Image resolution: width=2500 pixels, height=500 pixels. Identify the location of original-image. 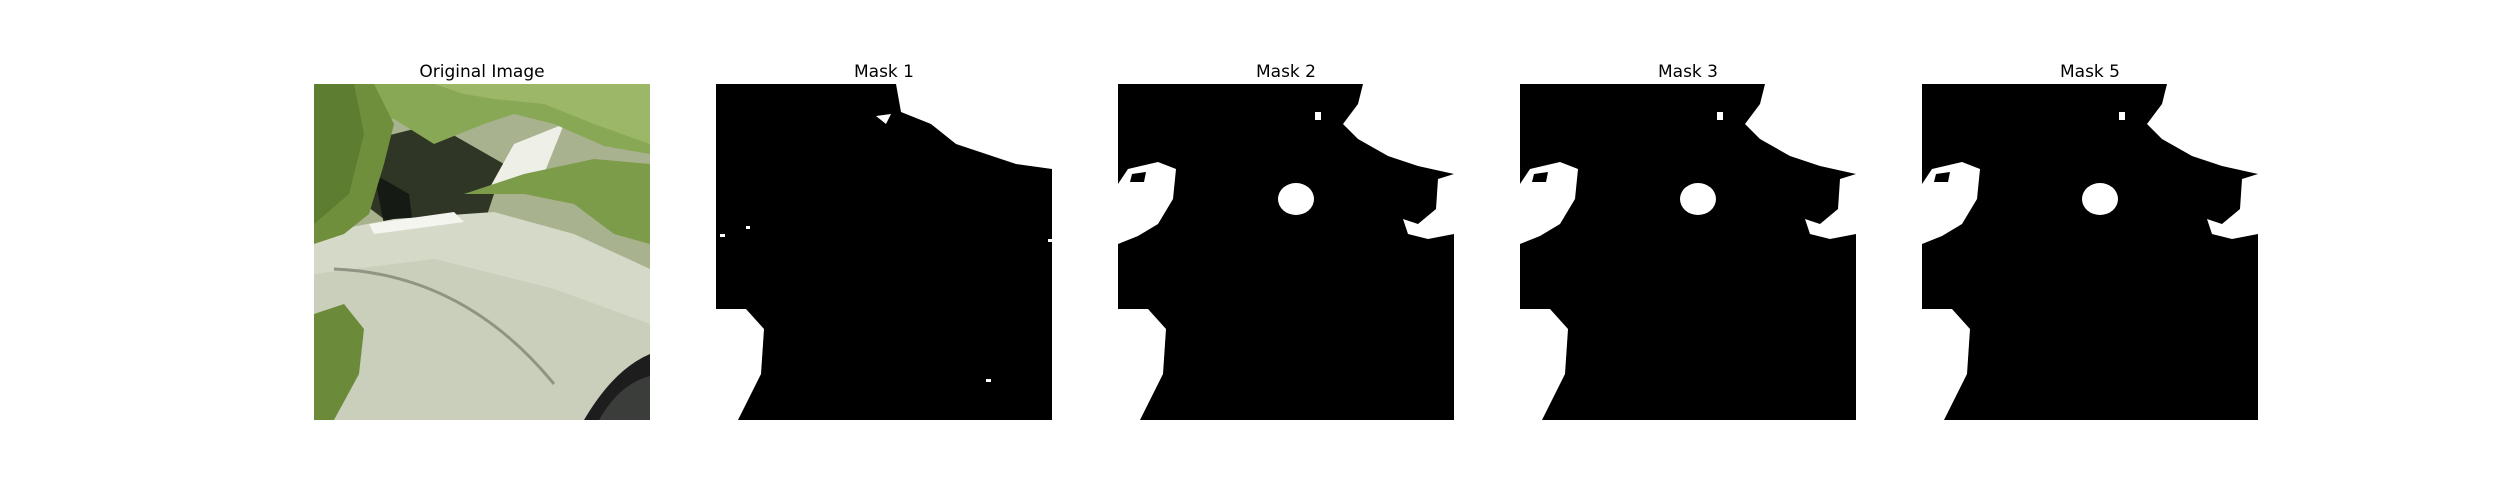
(482, 252).